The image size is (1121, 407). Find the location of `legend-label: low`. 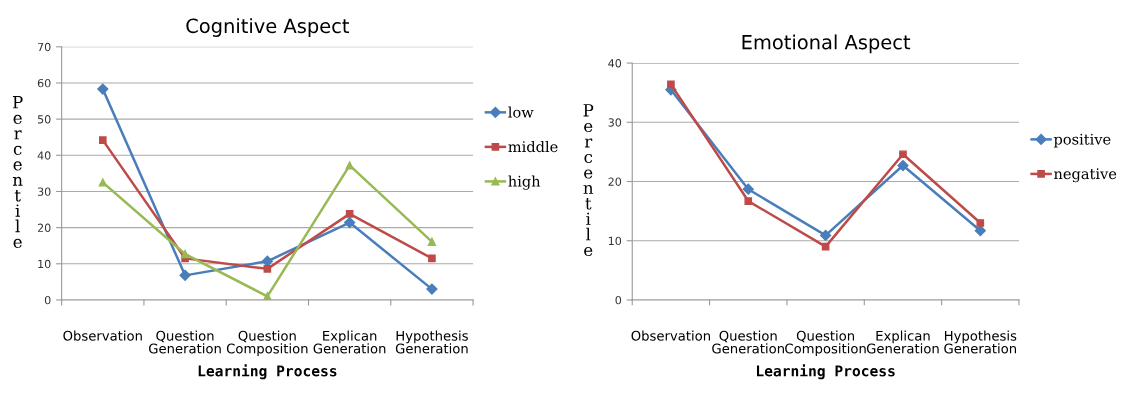

legend-label: low is located at coordinates (521, 112).